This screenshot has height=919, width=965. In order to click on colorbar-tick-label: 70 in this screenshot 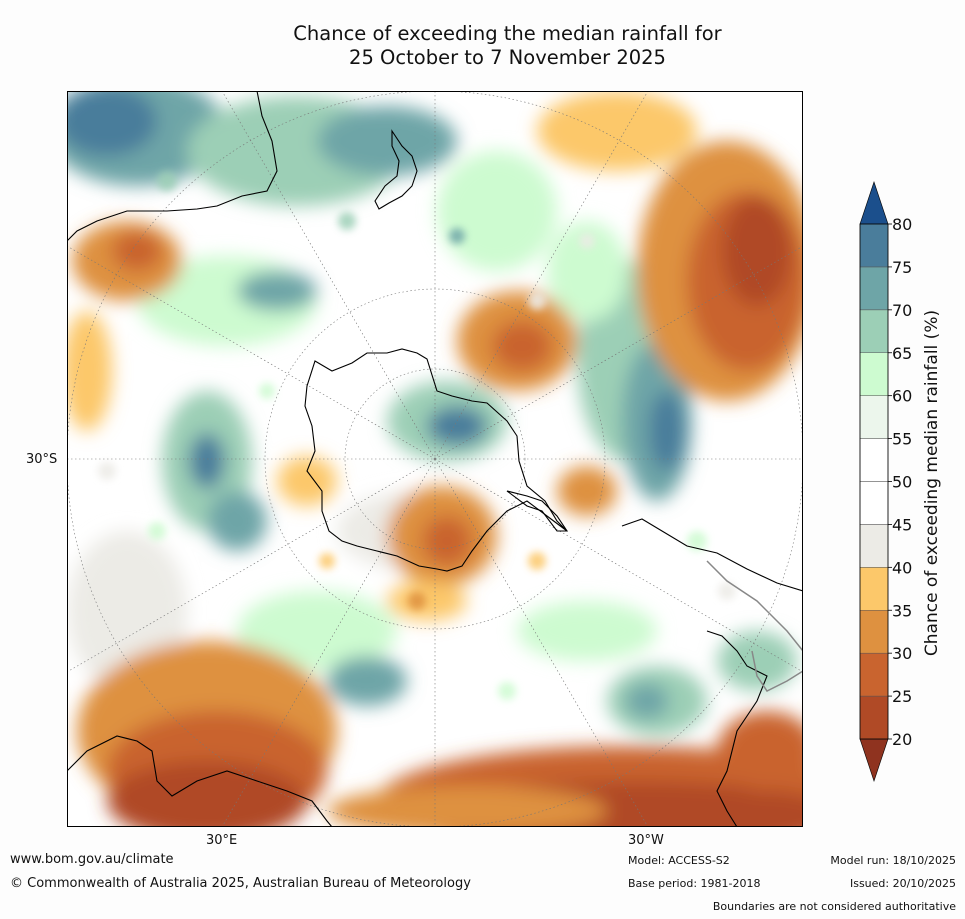, I will do `click(902, 310)`.